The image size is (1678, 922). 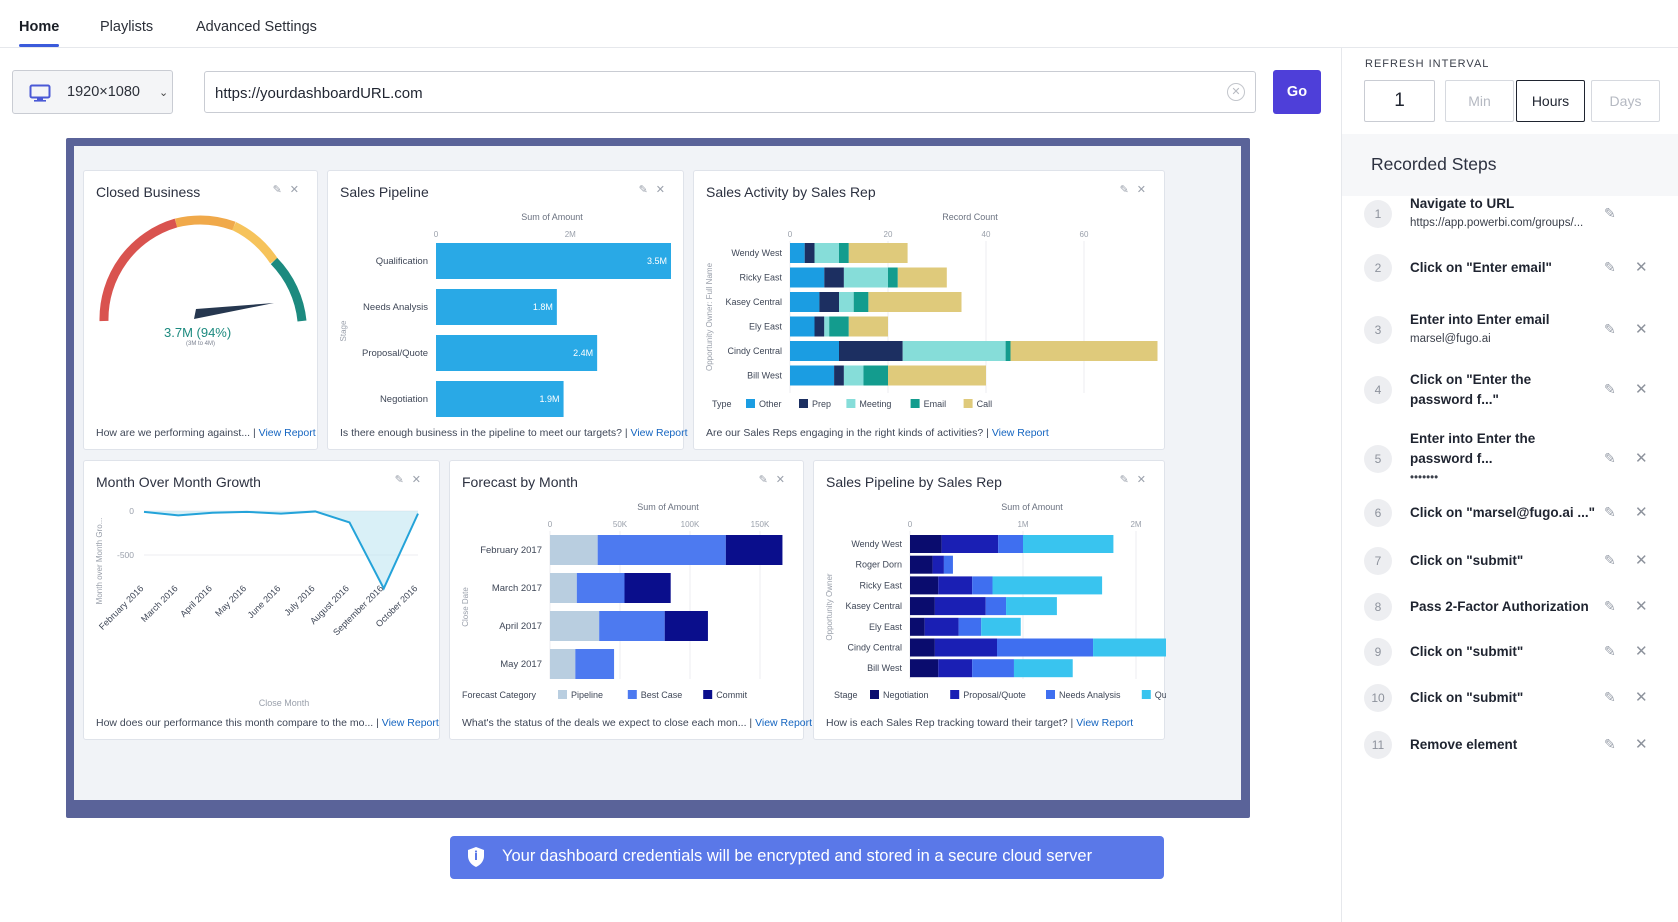 I want to click on category-label: Qualification, so click(x=402, y=261).